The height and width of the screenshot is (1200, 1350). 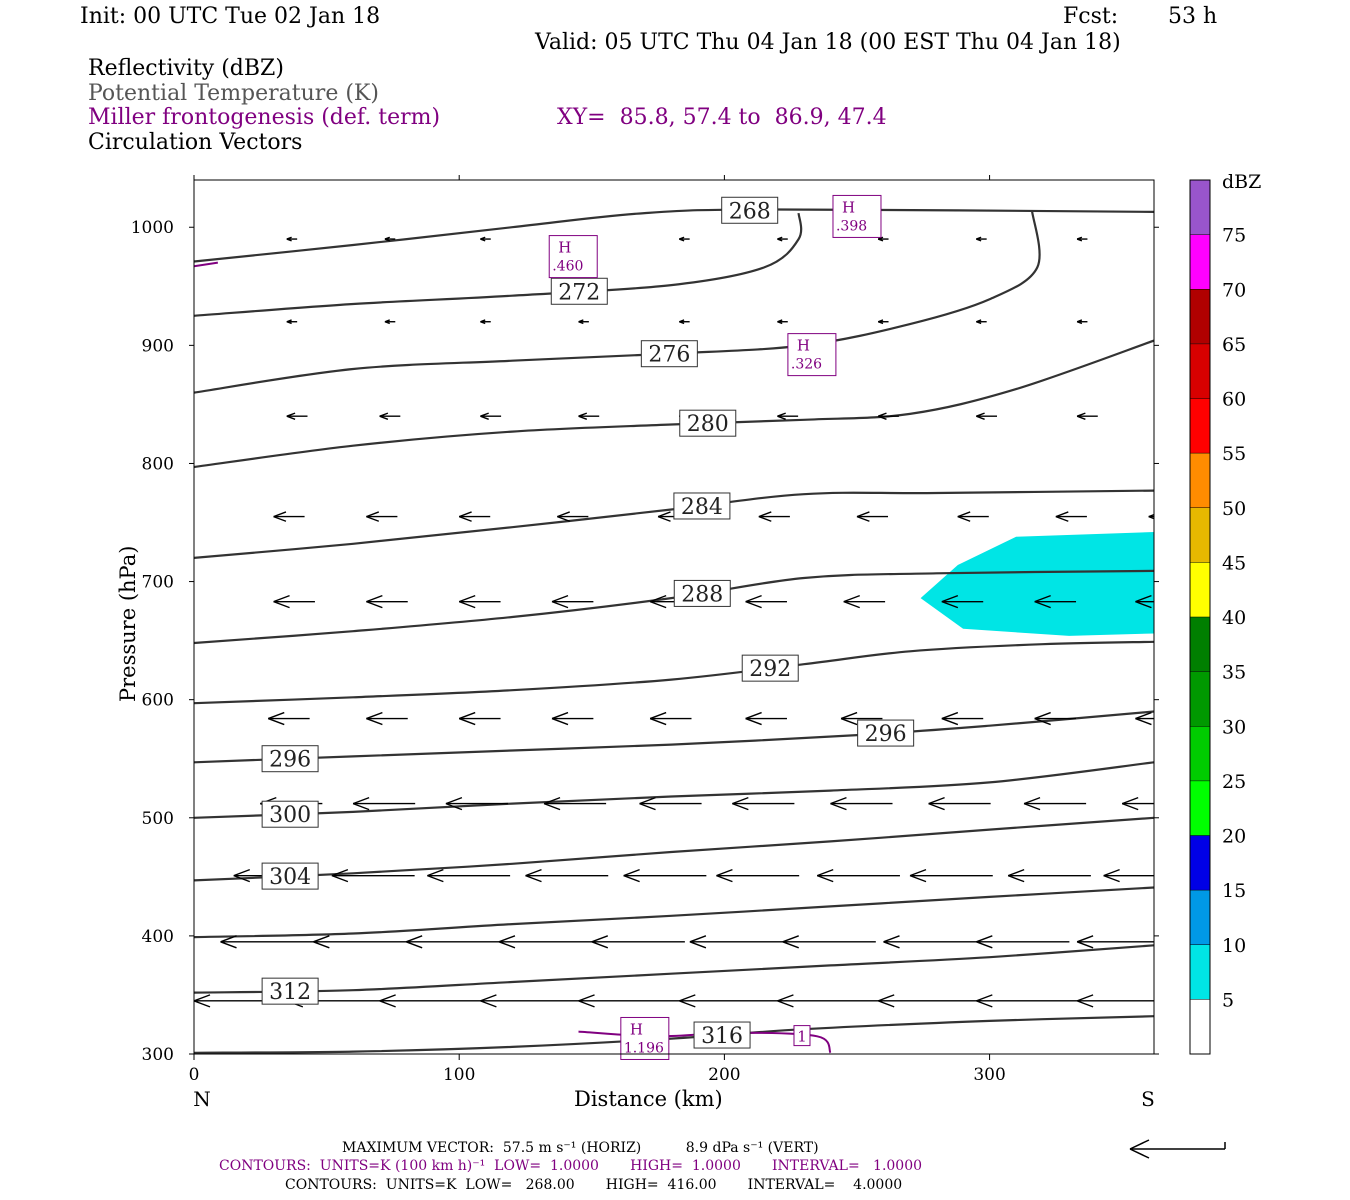 I want to click on colorbar-label-20: 20, so click(x=1234, y=837).